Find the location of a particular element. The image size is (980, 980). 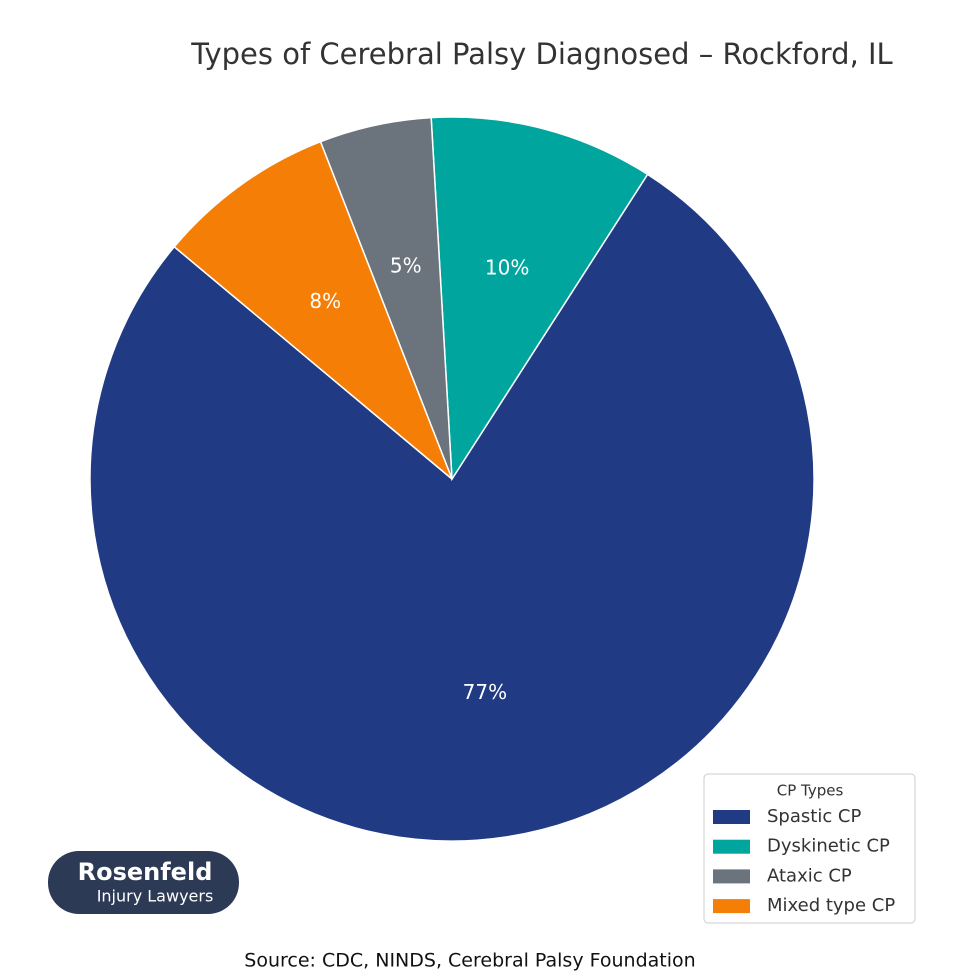

value-label: 77% is located at coordinates (485, 692).